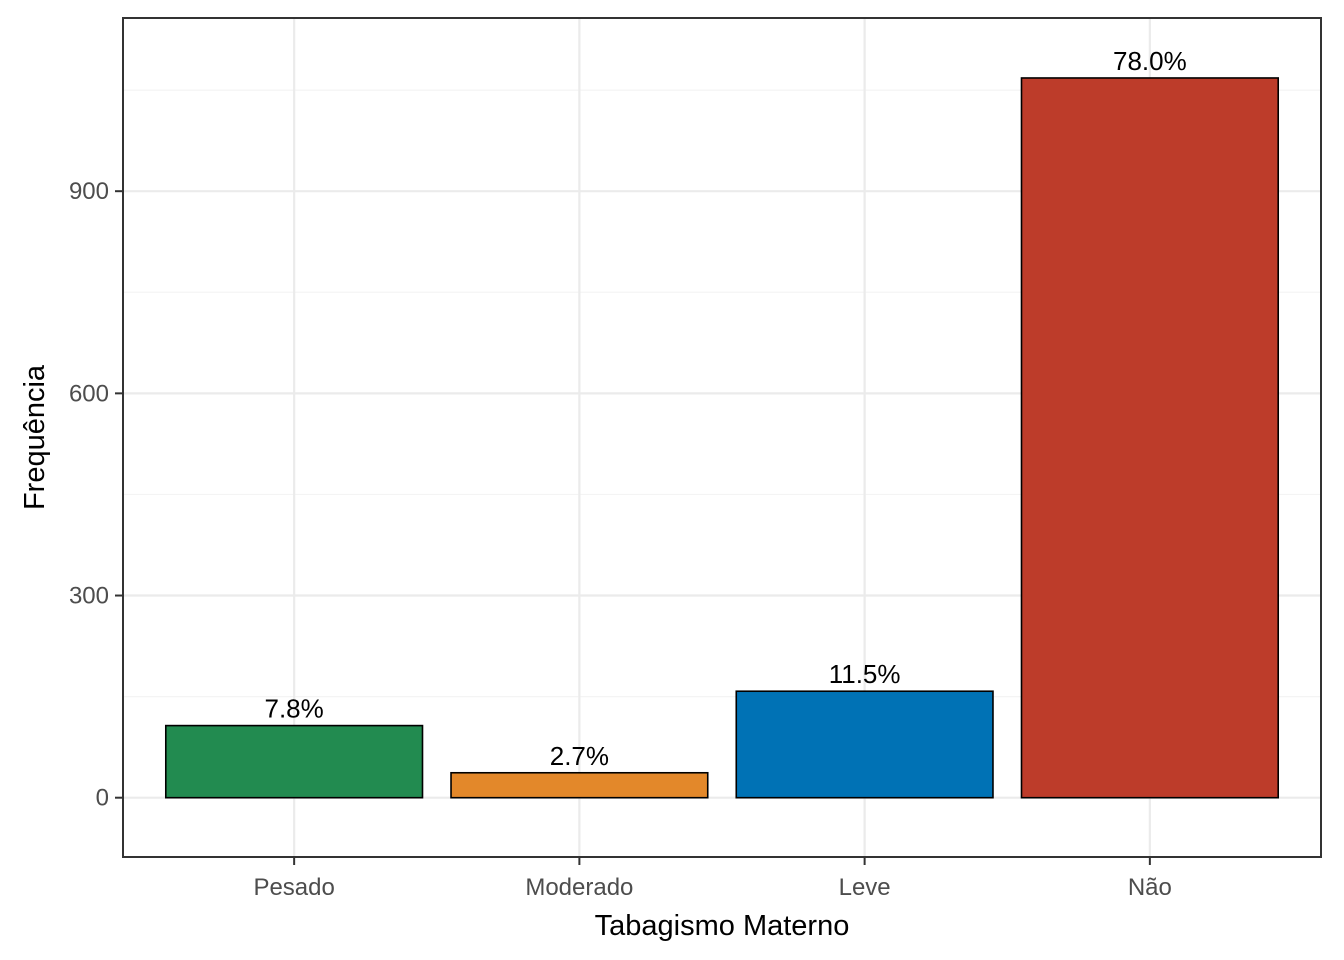 Image resolution: width=1344 pixels, height=960 pixels. Describe the element at coordinates (89, 393) in the screenshot. I see `y-tick-label: 600` at that location.